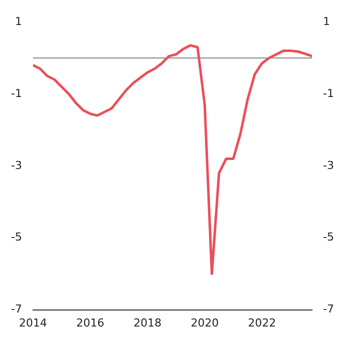 The width and height of the screenshot is (345, 341). Describe the element at coordinates (16, 237) in the screenshot. I see `y-tick-label: -5` at that location.